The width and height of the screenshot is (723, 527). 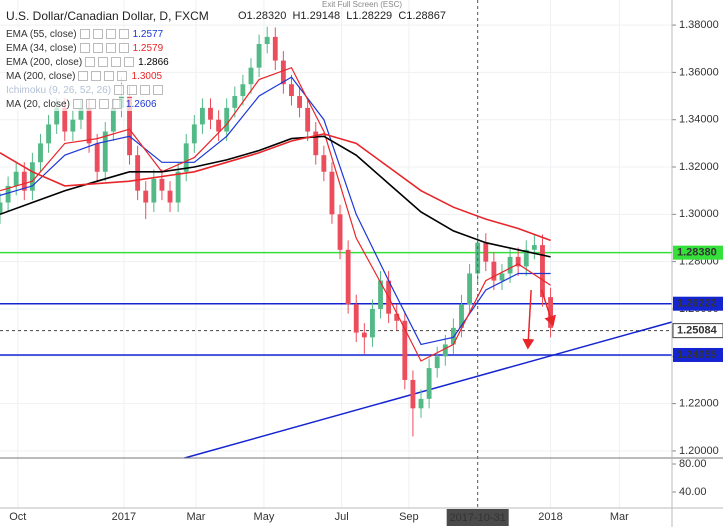 I want to click on ohlc-low: L1.28229, so click(x=369, y=16).